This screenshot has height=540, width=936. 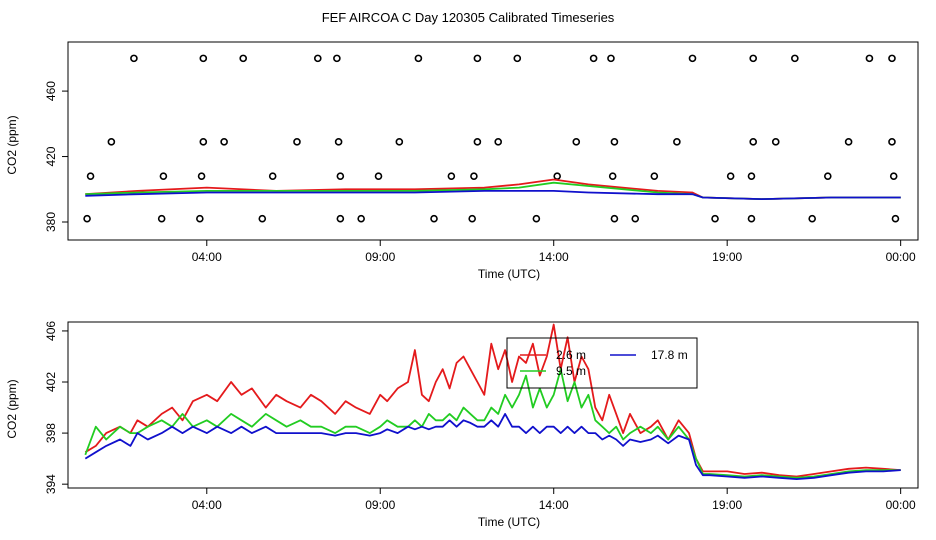 What do you see at coordinates (571, 355) in the screenshot?
I see `legend-label: 2.6 m` at bounding box center [571, 355].